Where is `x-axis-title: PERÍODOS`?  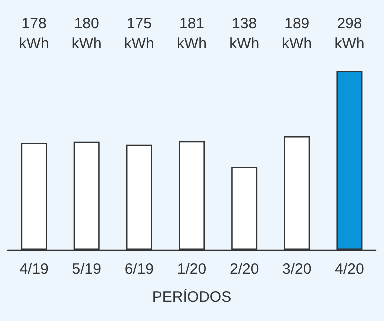
x-axis-title: PERÍODOS is located at coordinates (192, 297).